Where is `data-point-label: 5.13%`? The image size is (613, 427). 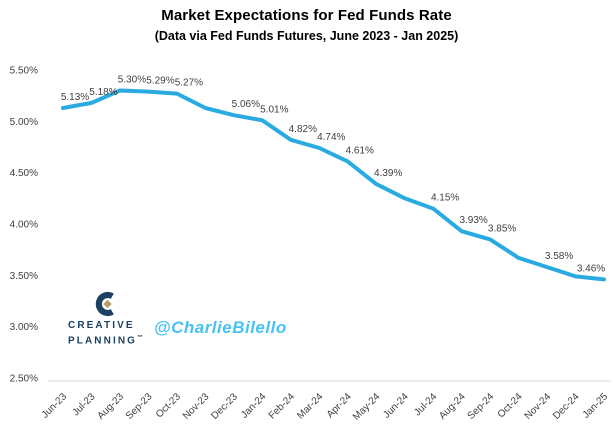 data-point-label: 5.13% is located at coordinates (75, 97).